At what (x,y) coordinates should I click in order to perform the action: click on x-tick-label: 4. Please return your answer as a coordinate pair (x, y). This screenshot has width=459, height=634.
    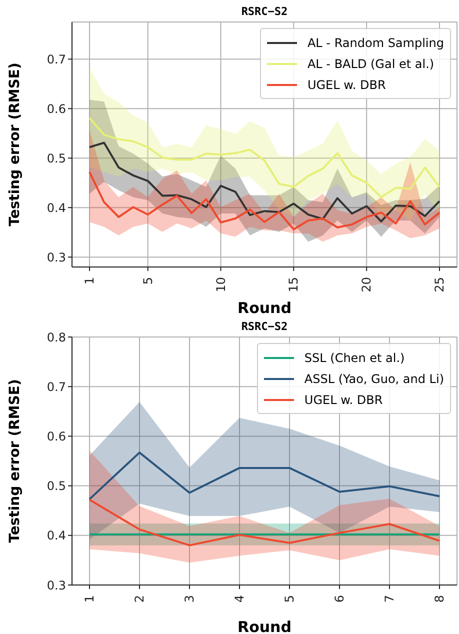
    Looking at the image, I should click on (239, 599).